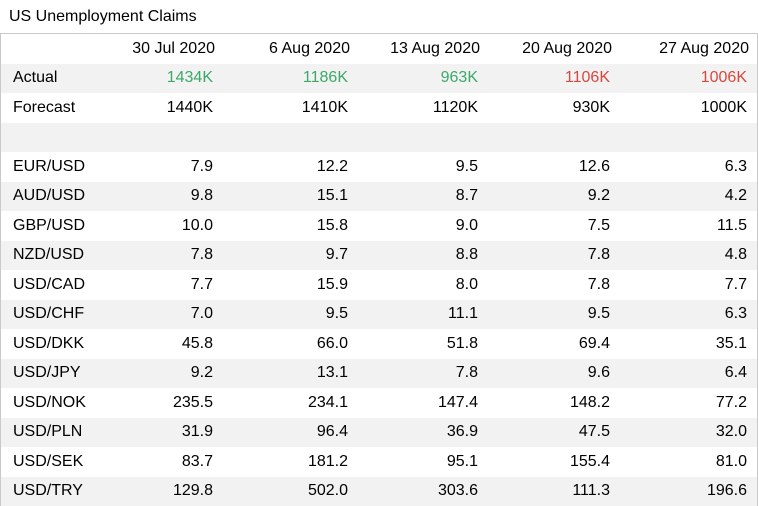 This screenshot has height=506, width=758. Describe the element at coordinates (423, 285) in the screenshot. I see `pair-value: 8.0` at that location.